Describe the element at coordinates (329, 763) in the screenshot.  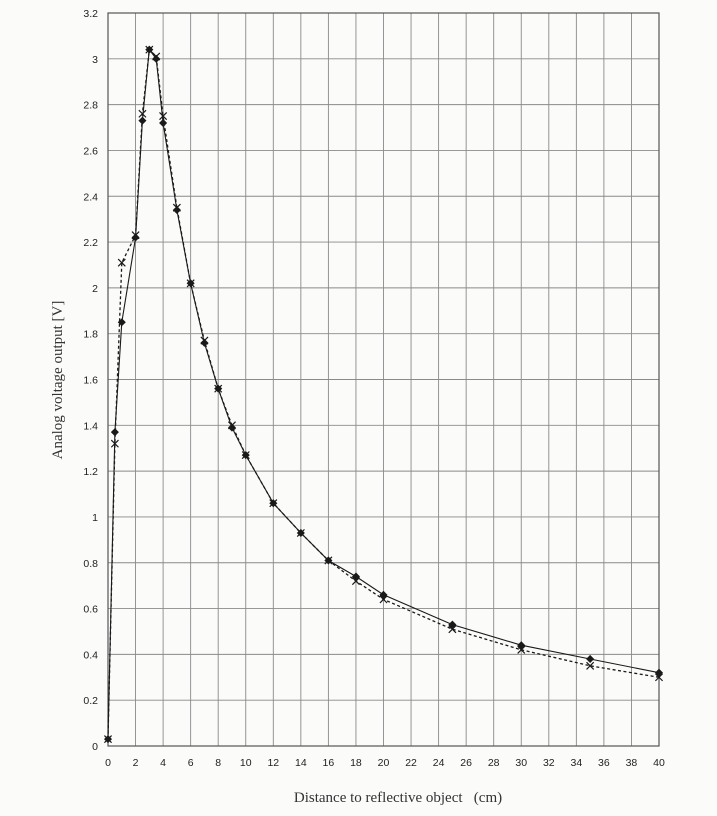
I see `x-tick-label: 16` at that location.